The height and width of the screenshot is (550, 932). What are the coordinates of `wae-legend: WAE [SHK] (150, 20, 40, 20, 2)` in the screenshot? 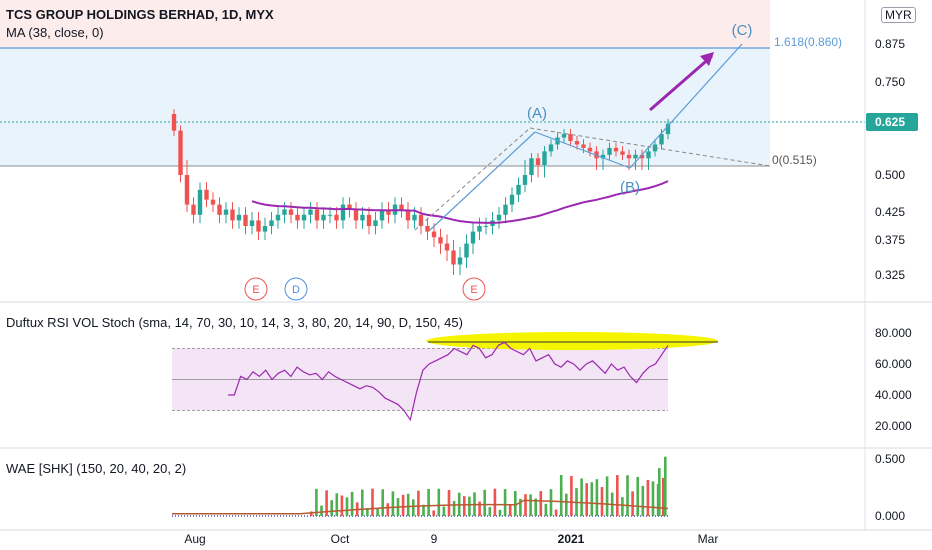 It's located at (96, 468).